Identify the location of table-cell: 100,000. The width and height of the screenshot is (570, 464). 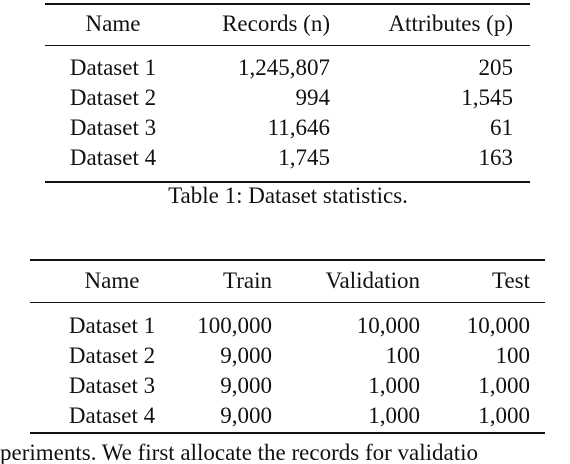
(234, 325).